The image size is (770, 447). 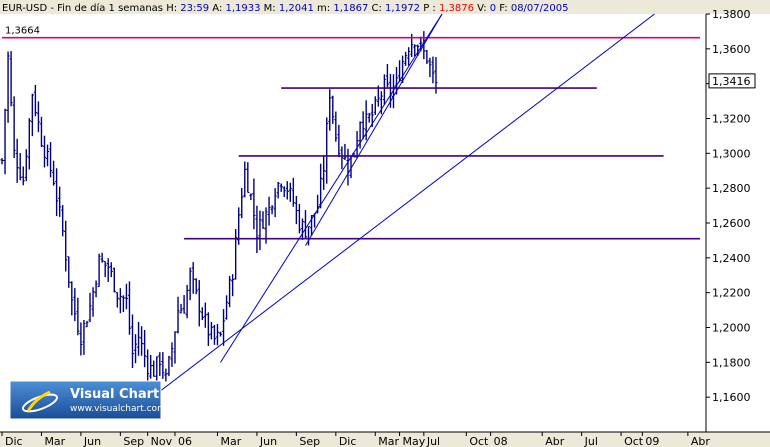 I want to click on header-bar, so click(x=385, y=7).